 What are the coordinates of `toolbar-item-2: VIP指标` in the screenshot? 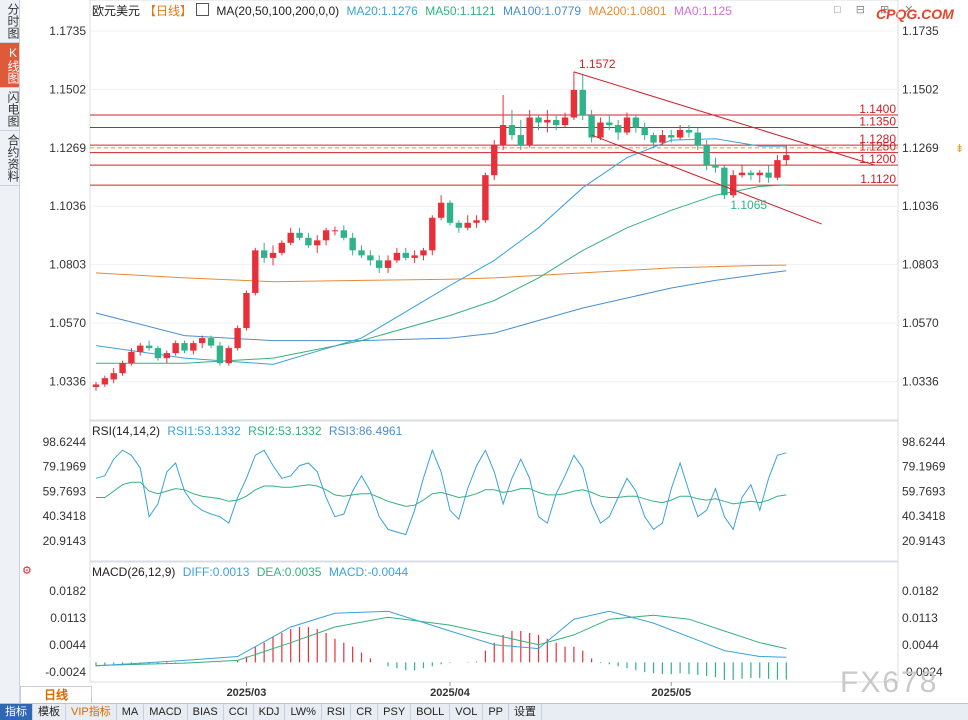 It's located at (91, 712).